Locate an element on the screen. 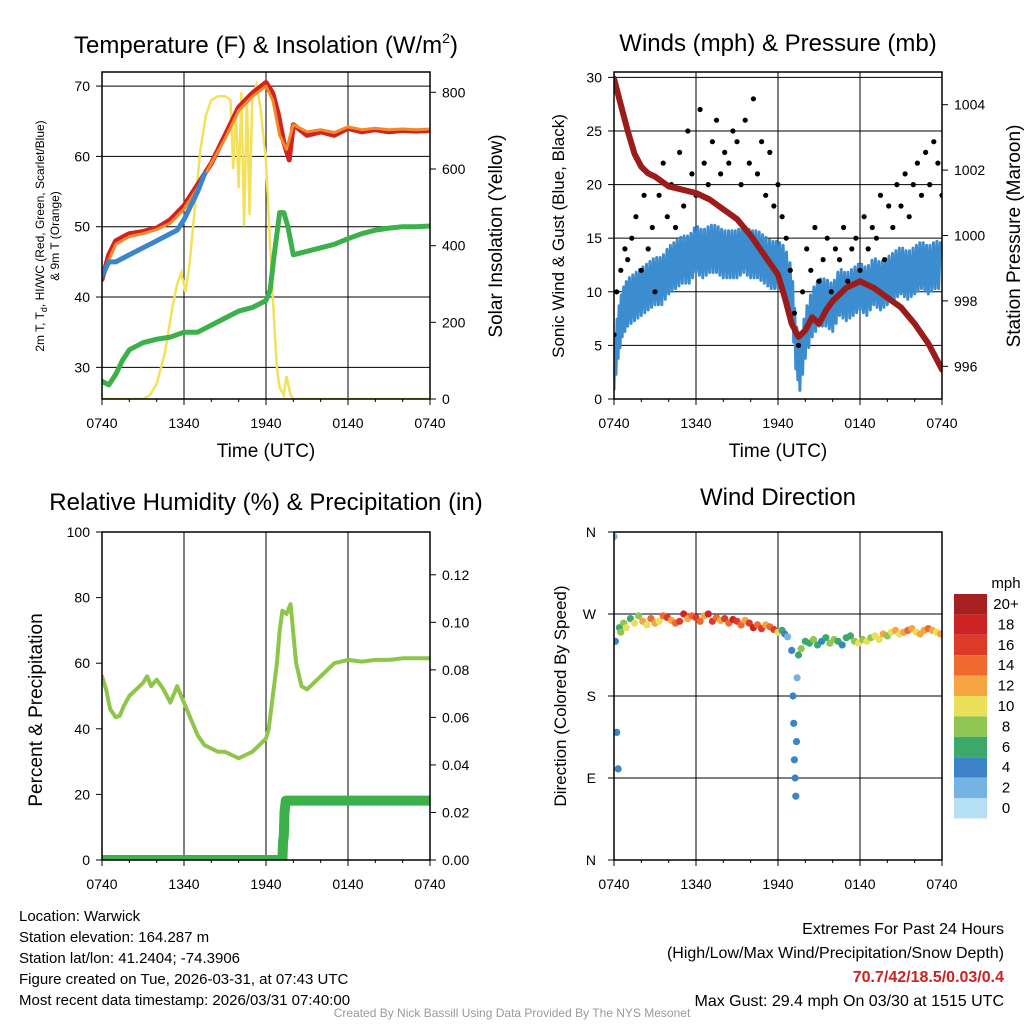 The width and height of the screenshot is (1024, 1024). wdir-xtick-label: 1340 is located at coordinates (695, 884).